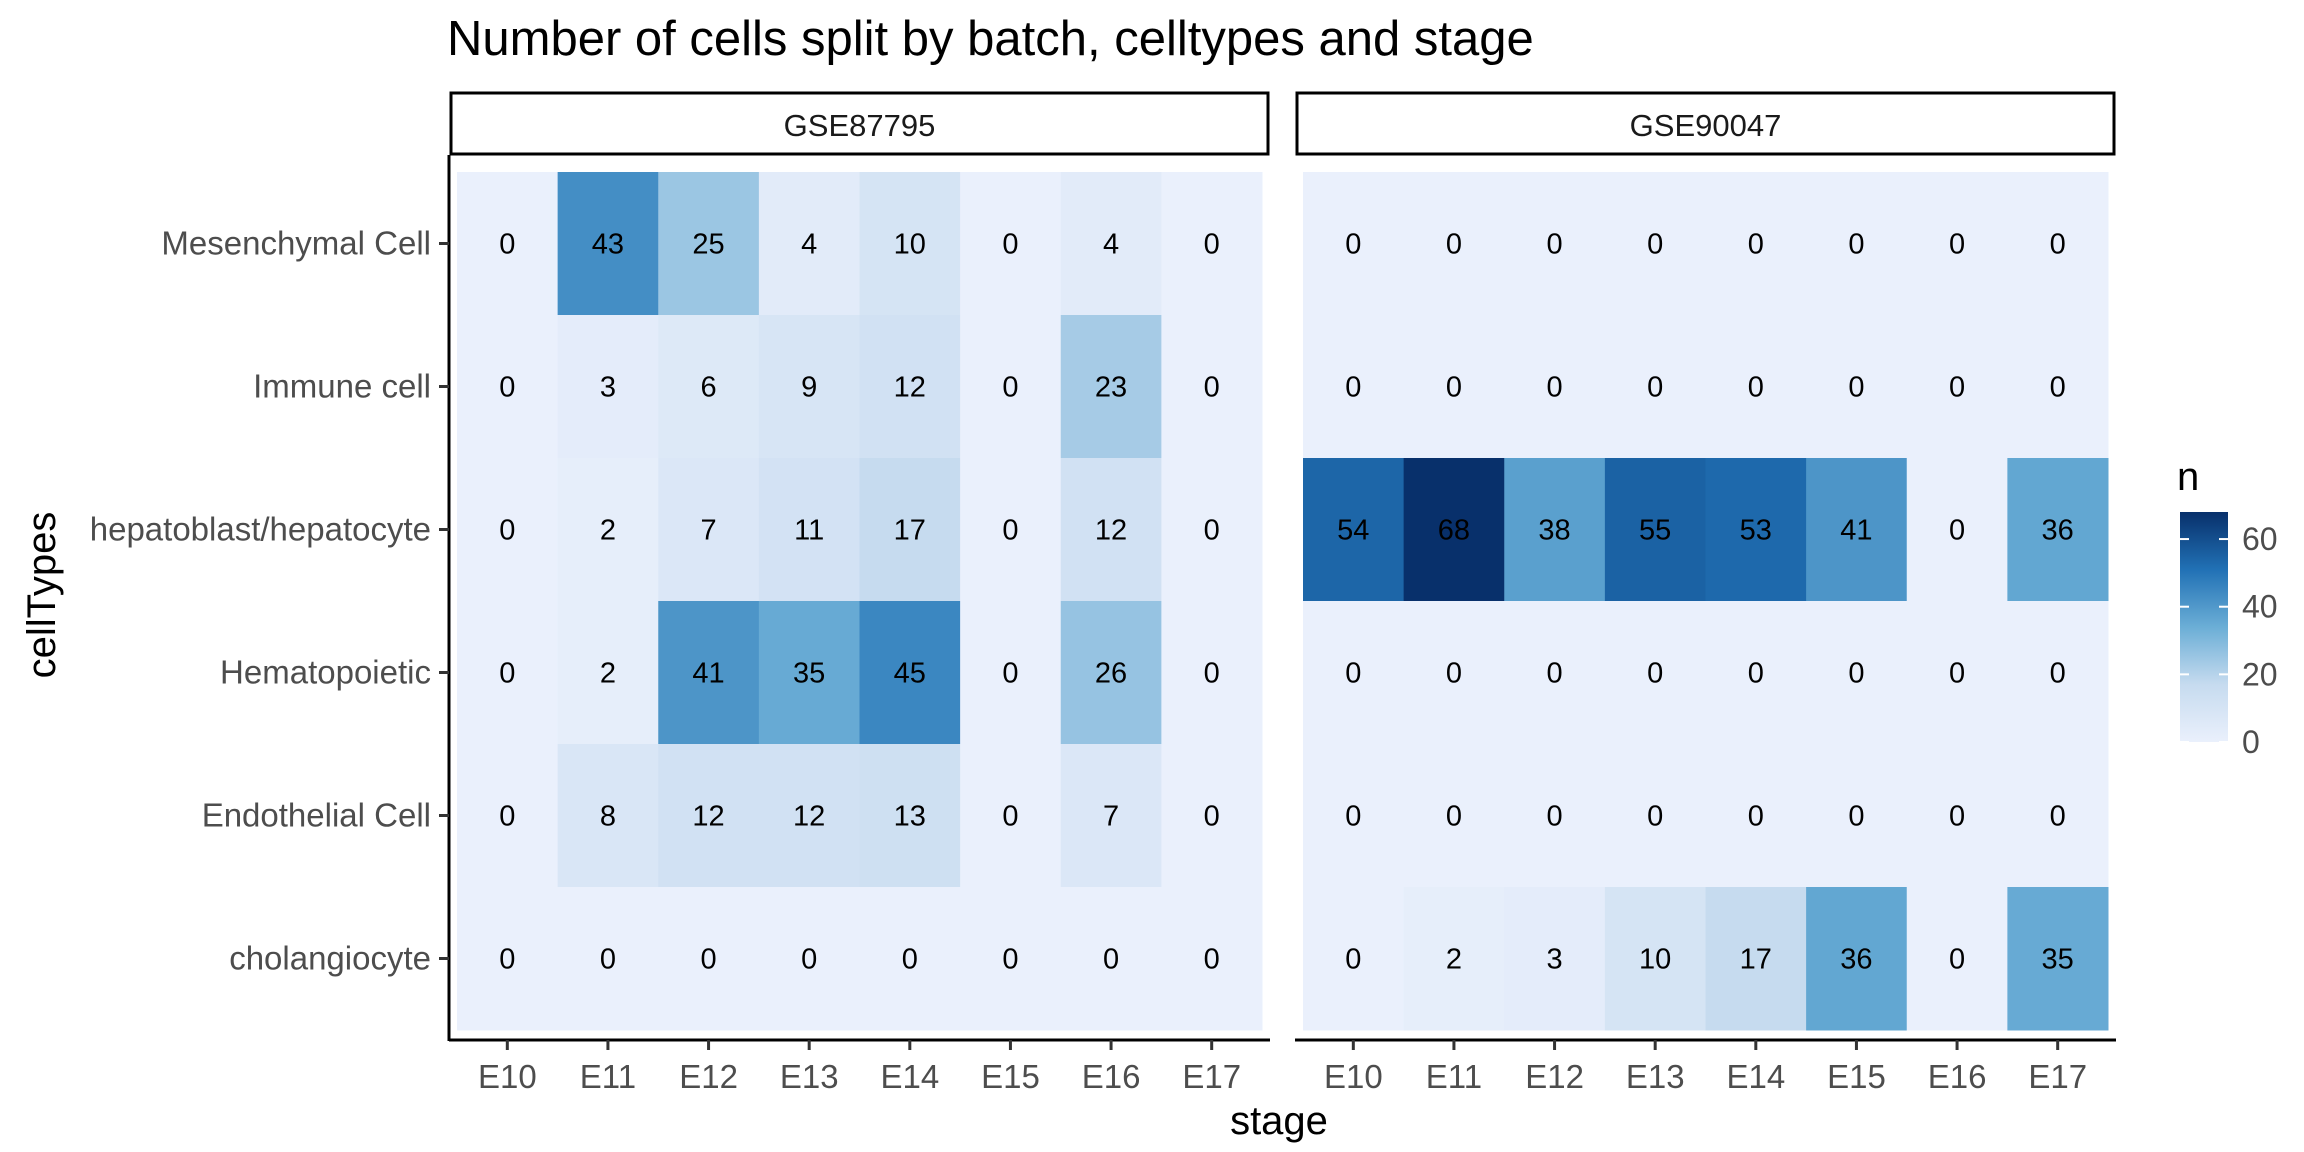 Image resolution: width=2304 pixels, height=1152 pixels. What do you see at coordinates (325, 672) in the screenshot?
I see `y-tick-label: Hematopoietic` at bounding box center [325, 672].